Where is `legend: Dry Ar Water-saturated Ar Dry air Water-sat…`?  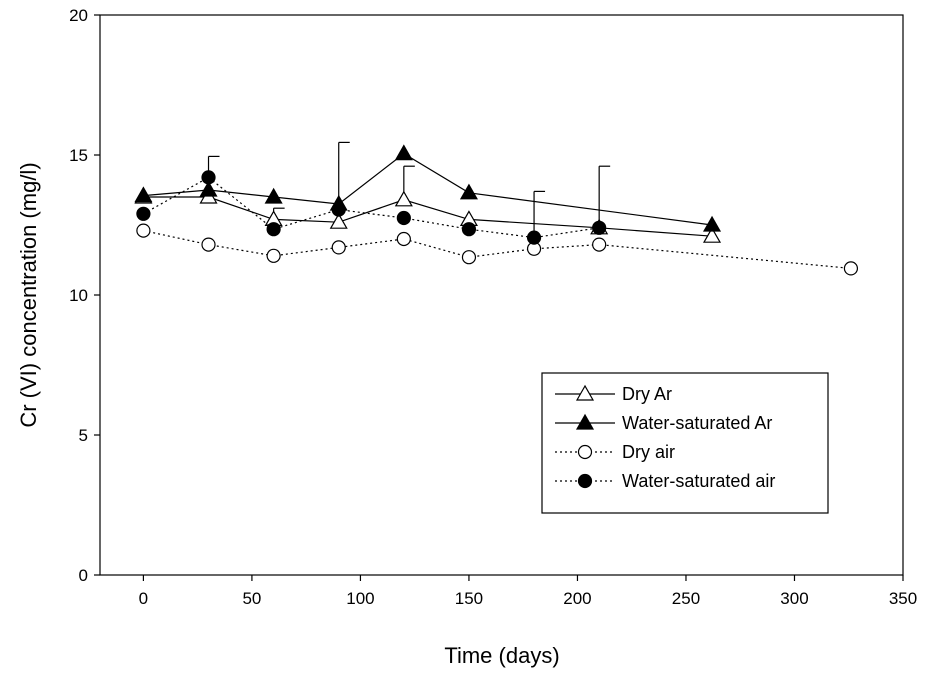
legend: Dry Ar Water-saturated Ar Dry air Water-sat… is located at coordinates (685, 443).